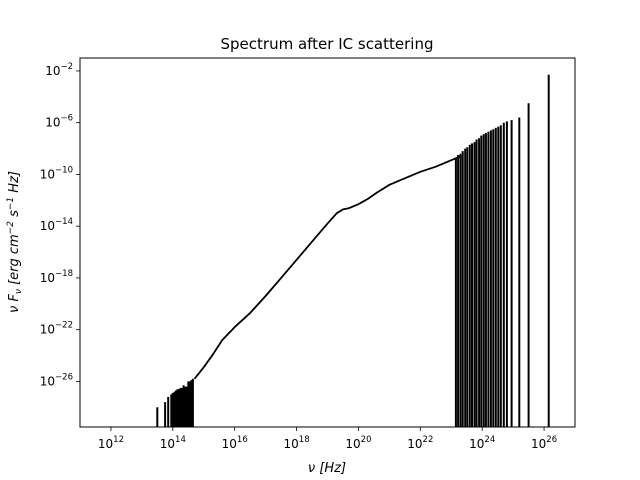 The image size is (640, 480). I want to click on x-tick-label: 1014, so click(173, 443).